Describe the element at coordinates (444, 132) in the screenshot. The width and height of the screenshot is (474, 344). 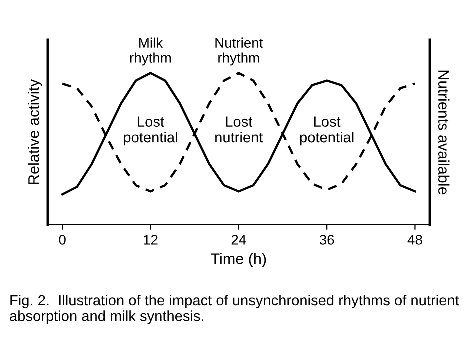
I see `y2-axis-title: Nutrients available` at that location.